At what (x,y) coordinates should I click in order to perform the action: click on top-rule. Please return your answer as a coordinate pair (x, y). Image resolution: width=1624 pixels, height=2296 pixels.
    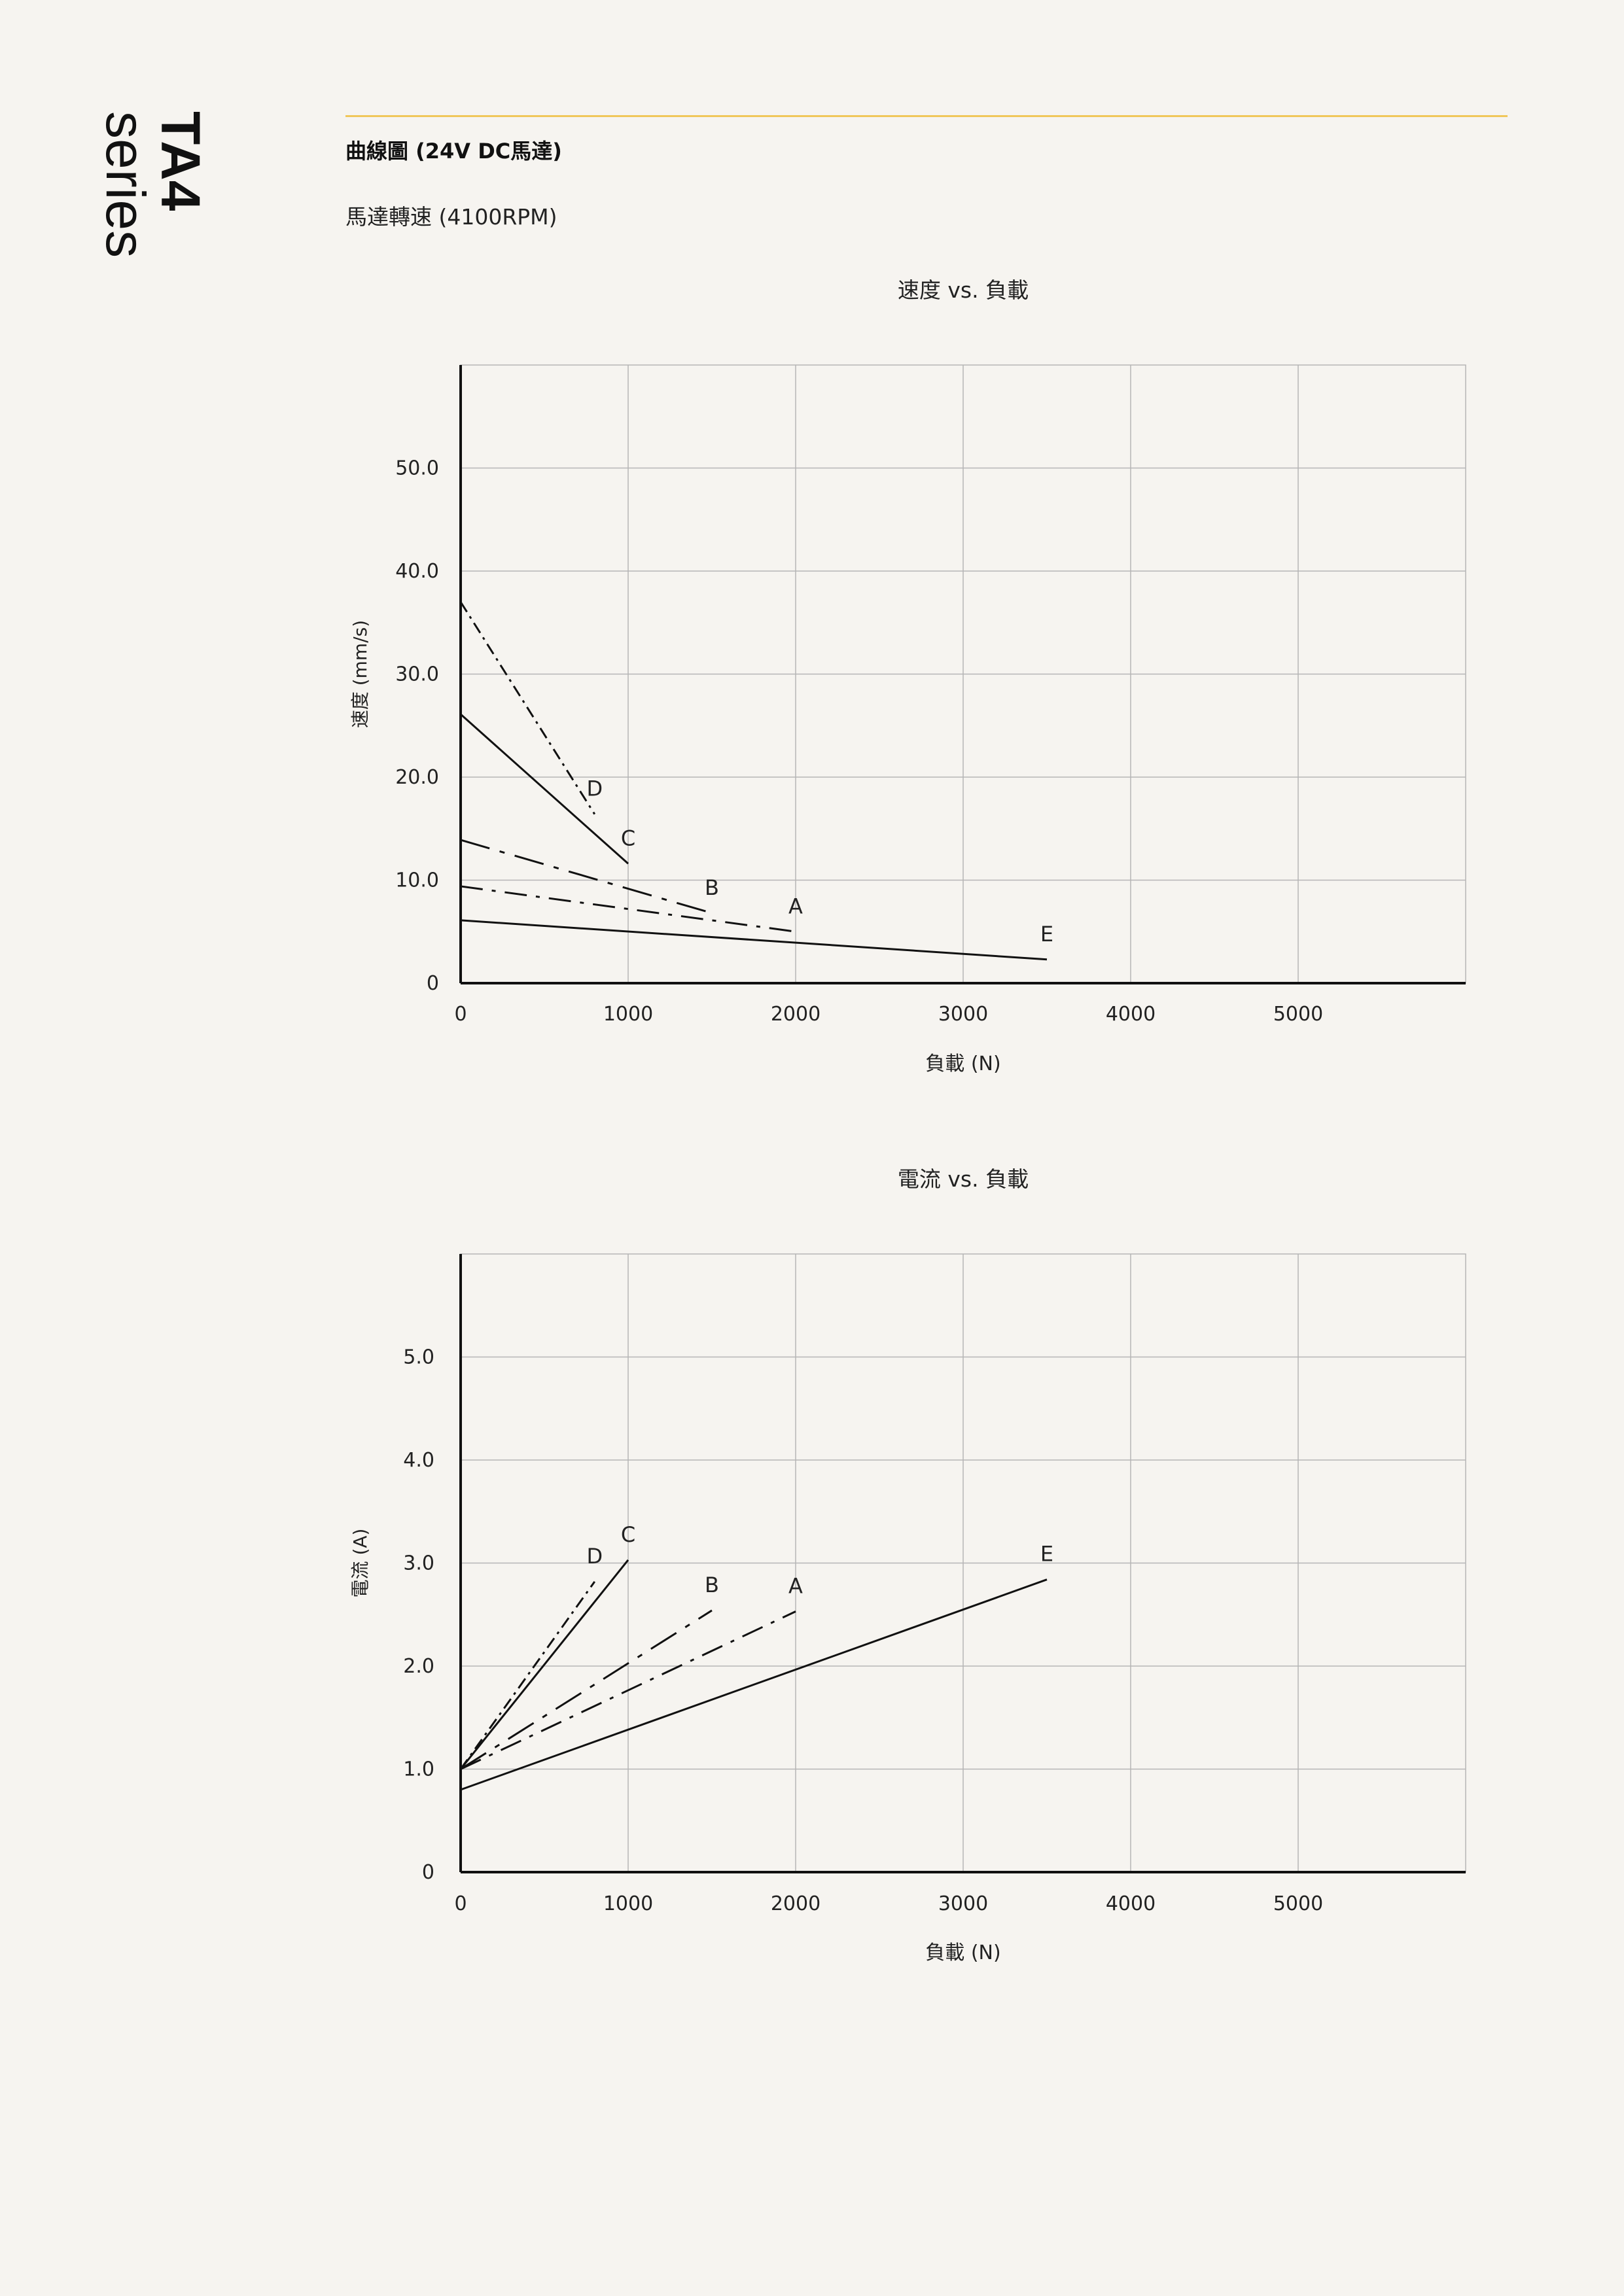
    Looking at the image, I should click on (926, 116).